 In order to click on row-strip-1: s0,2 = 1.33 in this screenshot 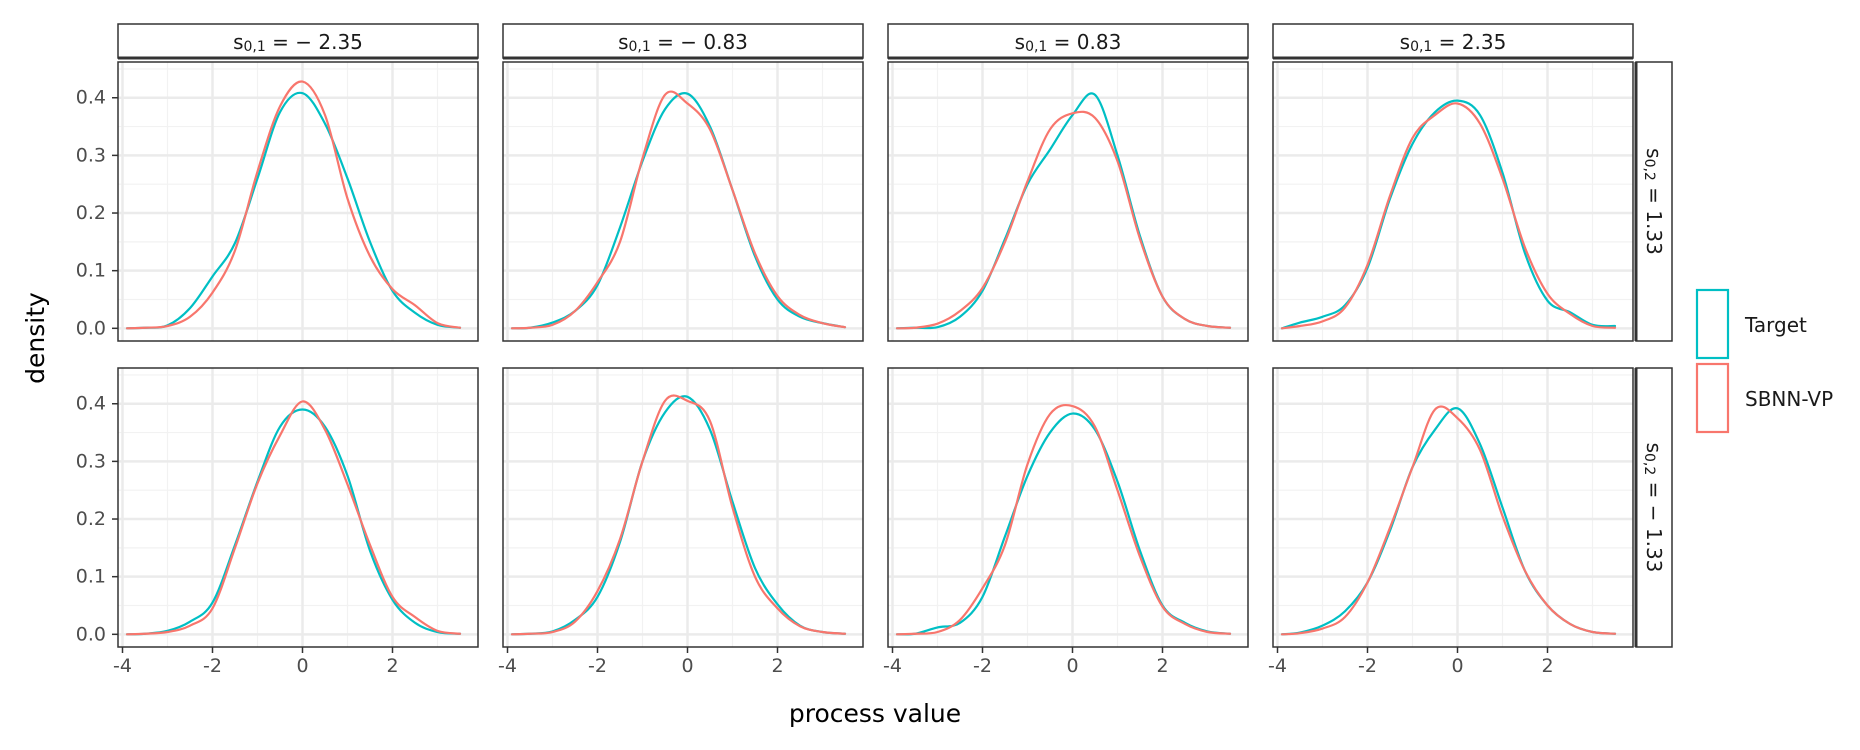, I will do `click(1653, 201)`.